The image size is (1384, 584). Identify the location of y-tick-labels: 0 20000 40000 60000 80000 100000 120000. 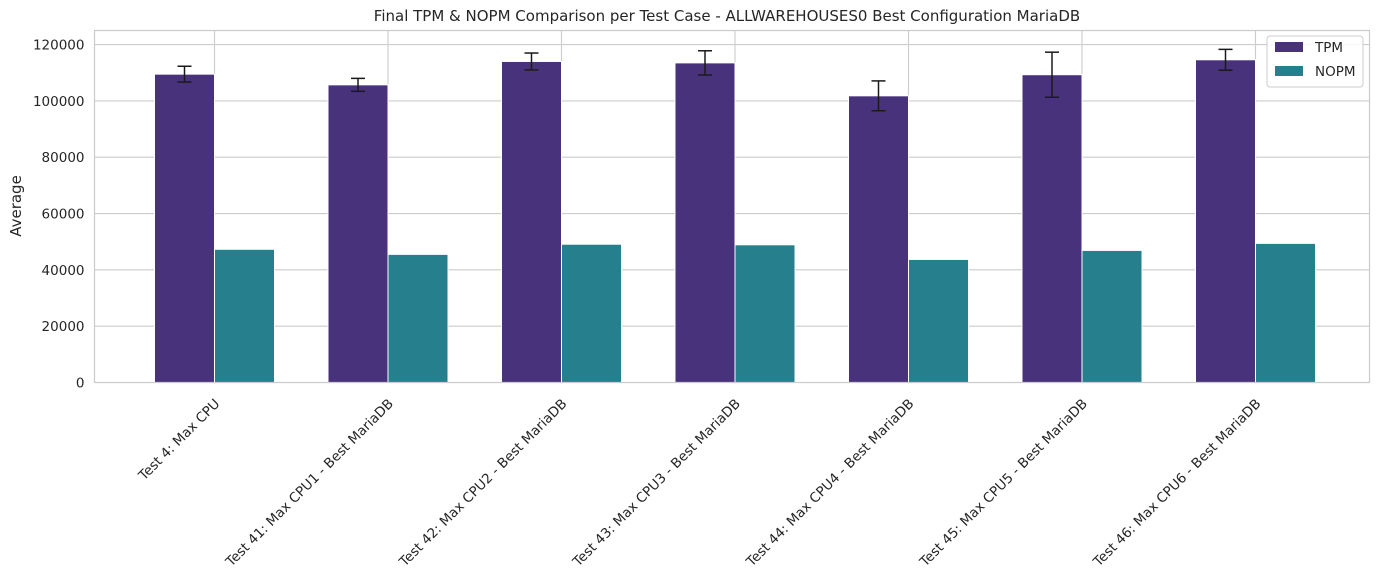
(59, 215).